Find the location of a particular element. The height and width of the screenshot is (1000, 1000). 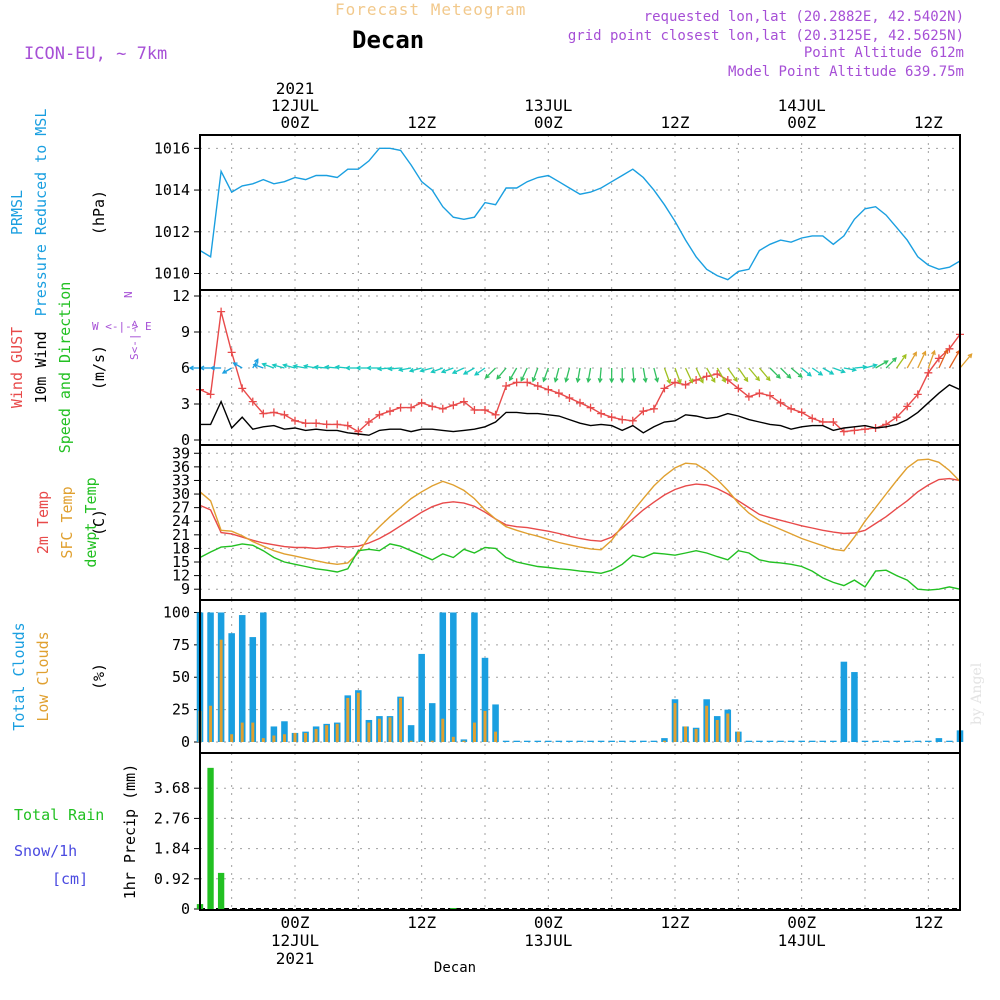

requested-coordinates: requested lon,lat (20.2882E, 42.5402N) is located at coordinates (803, 17).